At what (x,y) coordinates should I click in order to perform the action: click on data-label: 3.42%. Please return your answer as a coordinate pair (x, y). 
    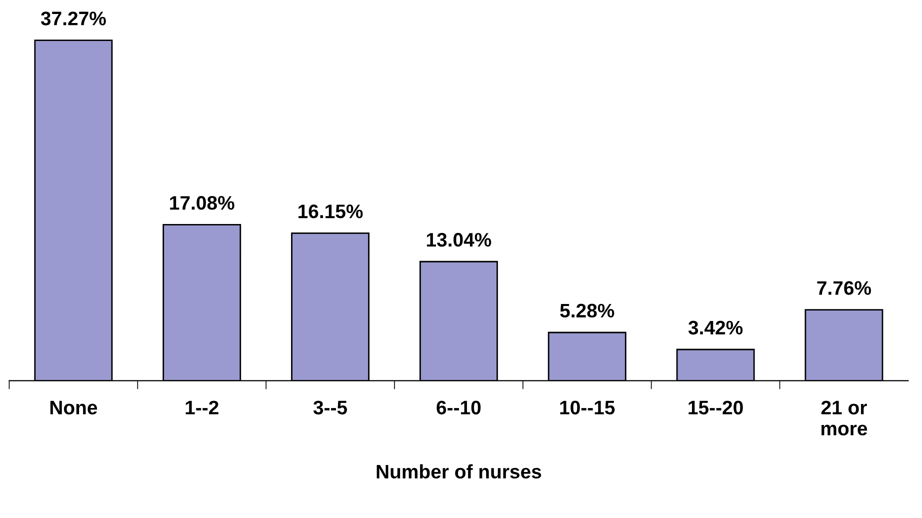
    Looking at the image, I should click on (715, 327).